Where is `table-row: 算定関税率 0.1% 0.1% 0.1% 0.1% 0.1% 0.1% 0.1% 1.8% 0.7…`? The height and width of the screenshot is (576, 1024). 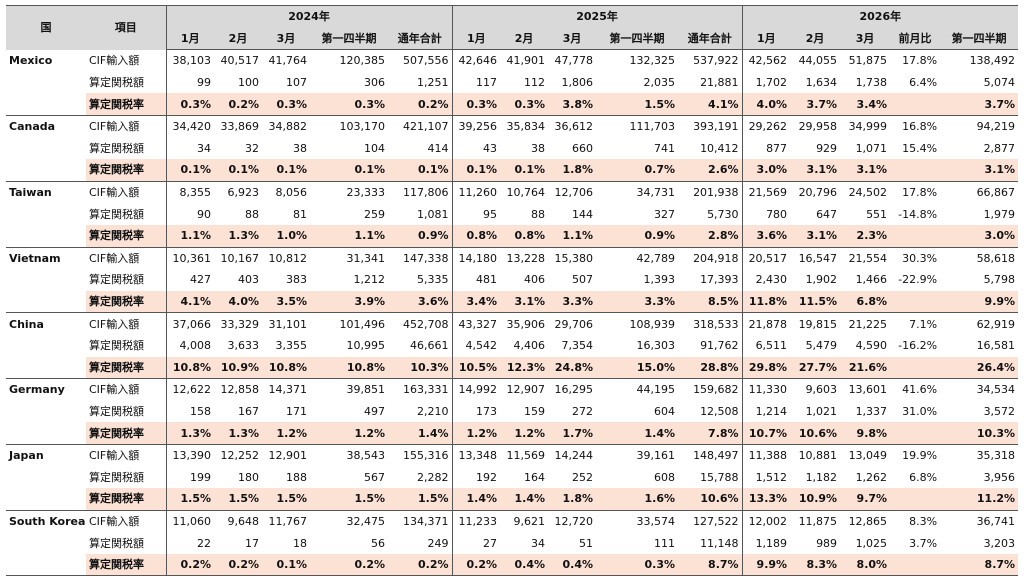 table-row: 算定関税率 0.1% 0.1% 0.1% 0.1% 0.1% 0.1% 0.1% 1.8% 0.7… is located at coordinates (512, 170).